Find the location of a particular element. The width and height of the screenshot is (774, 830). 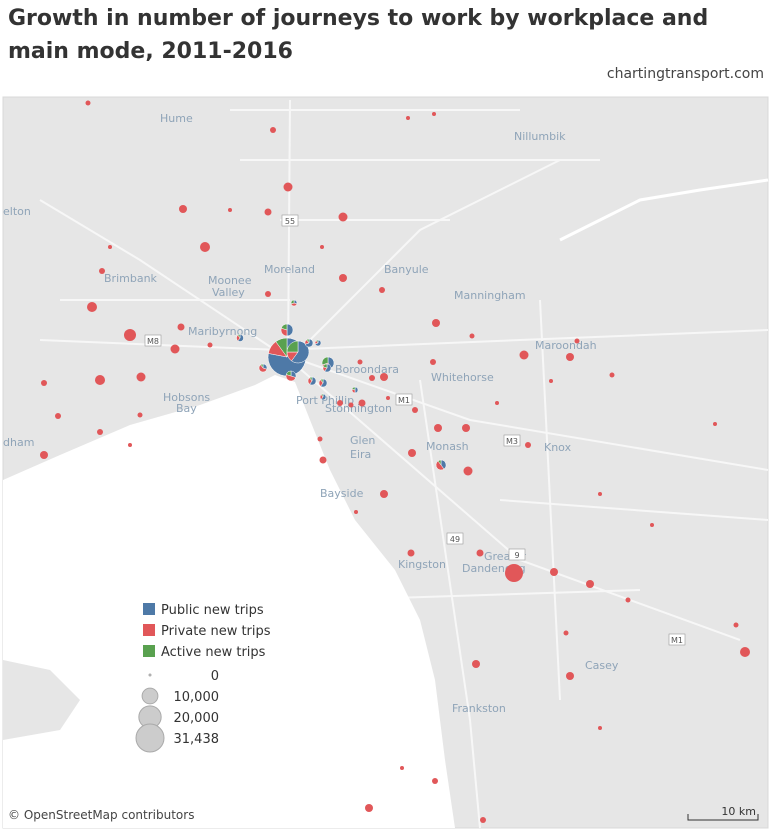

place-label: Bay is located at coordinates (186, 408).